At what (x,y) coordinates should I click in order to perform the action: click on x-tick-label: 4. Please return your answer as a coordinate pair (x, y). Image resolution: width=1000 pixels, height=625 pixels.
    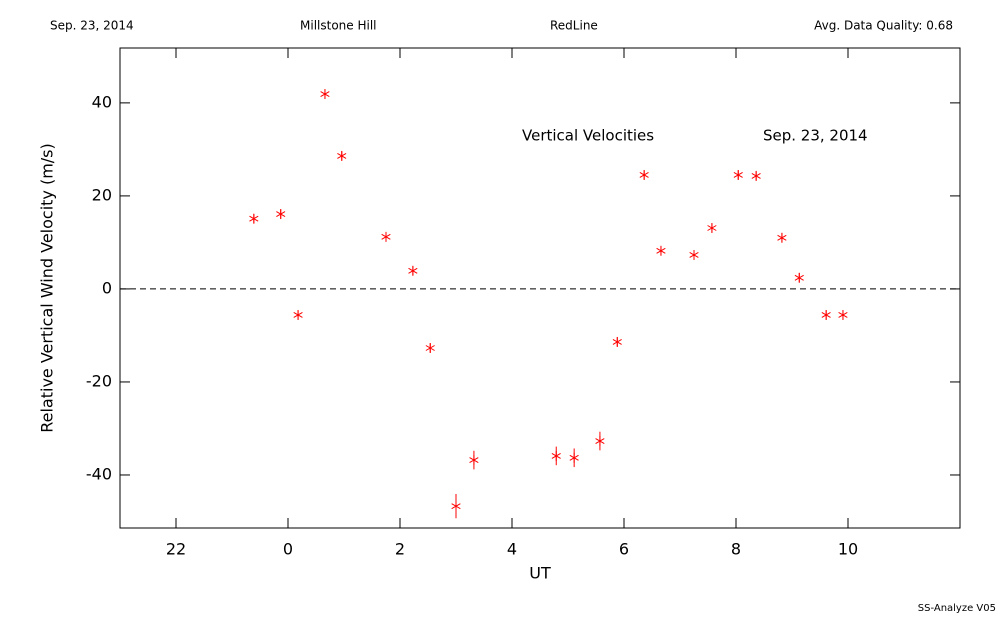
    Looking at the image, I should click on (512, 549).